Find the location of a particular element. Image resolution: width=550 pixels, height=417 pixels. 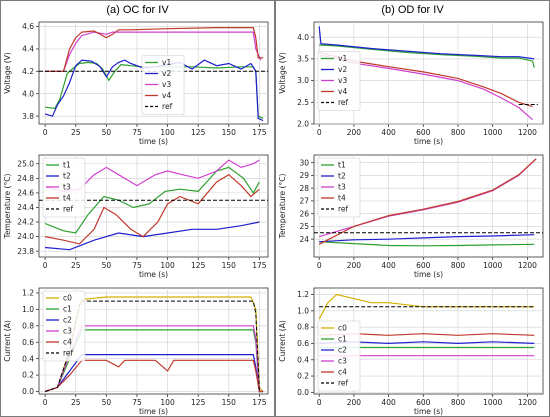

chart-b2-ytick-label: 26 is located at coordinates (304, 213).